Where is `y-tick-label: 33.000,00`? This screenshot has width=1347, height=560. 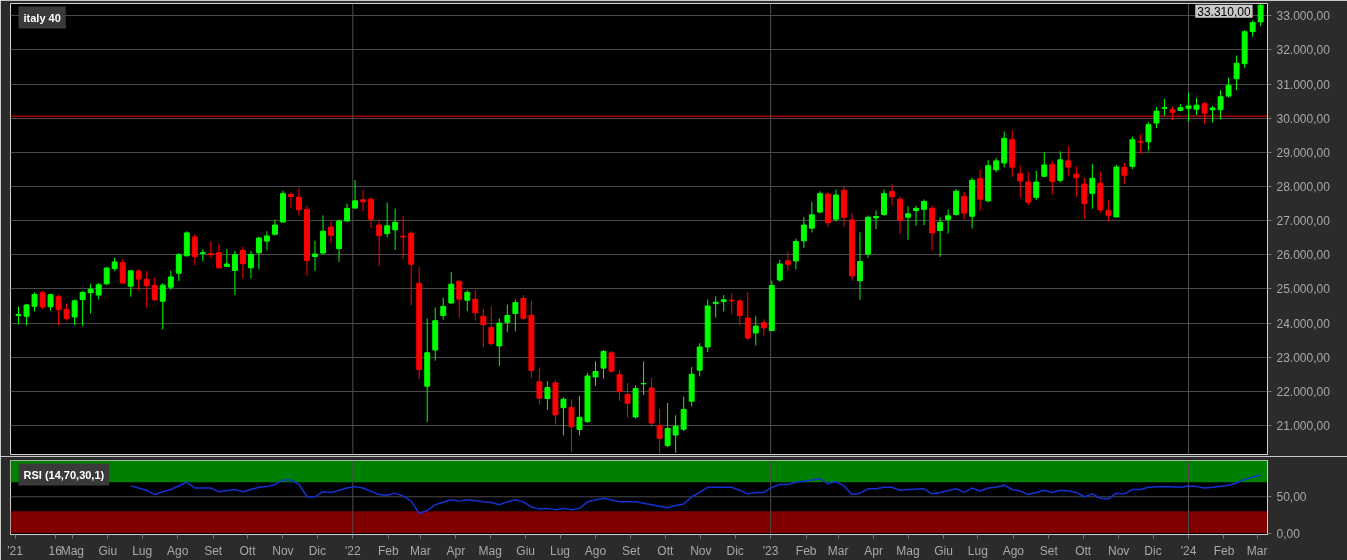 y-tick-label: 33.000,00 is located at coordinates (1303, 16).